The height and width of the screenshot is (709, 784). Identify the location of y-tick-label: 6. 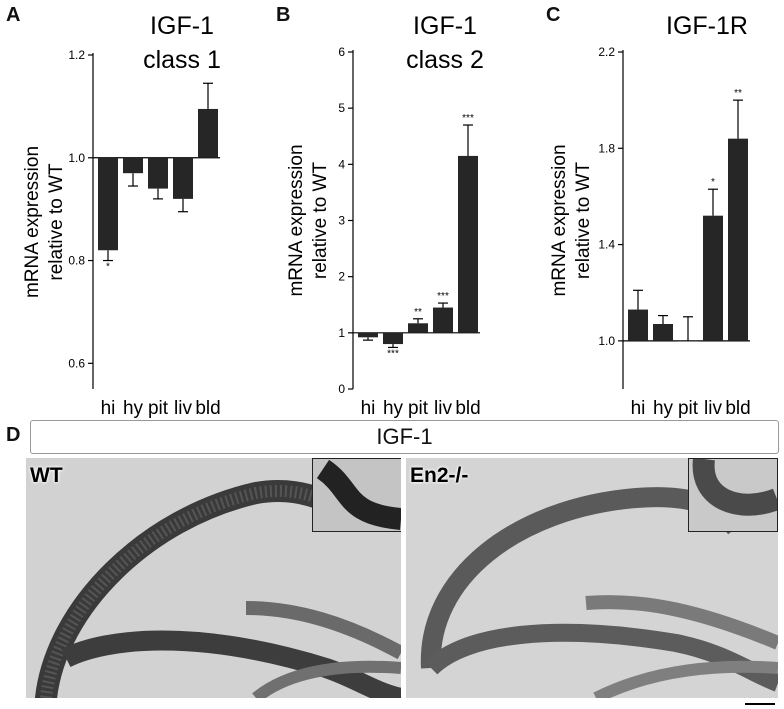
(341, 52).